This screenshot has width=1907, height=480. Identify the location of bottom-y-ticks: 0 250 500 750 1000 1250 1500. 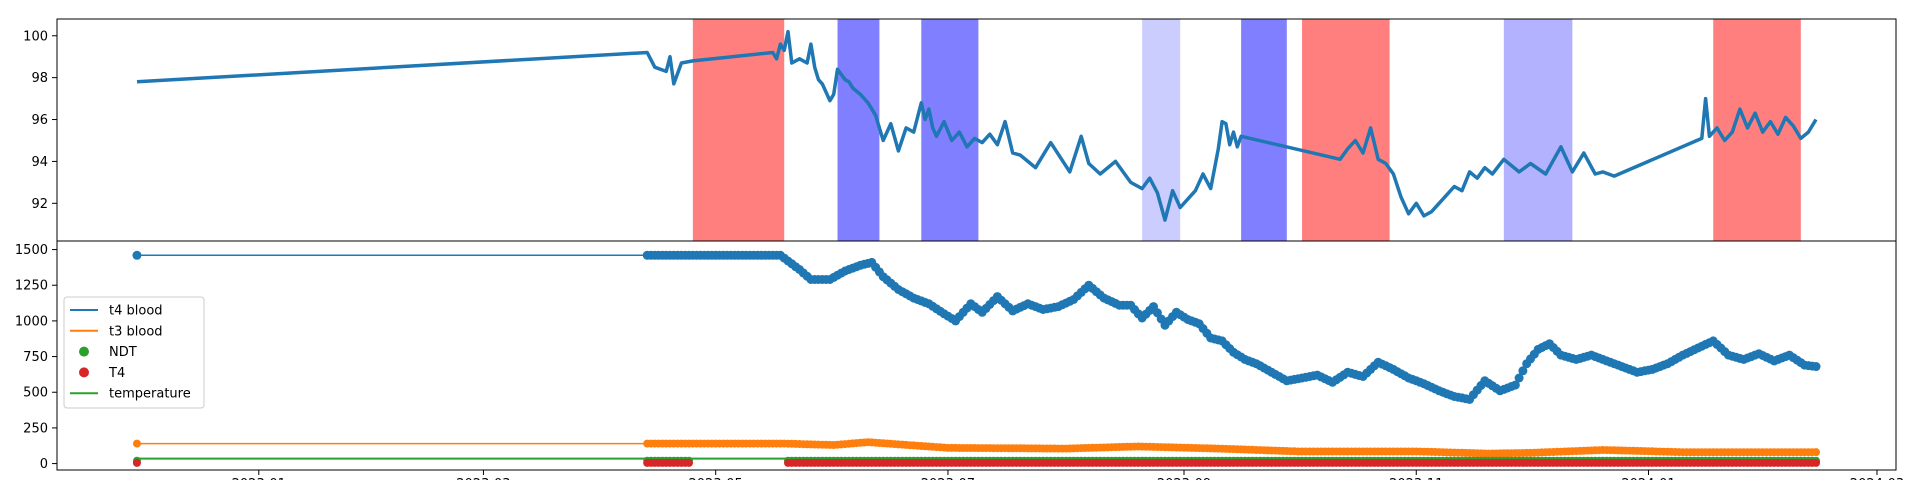
(36, 357).